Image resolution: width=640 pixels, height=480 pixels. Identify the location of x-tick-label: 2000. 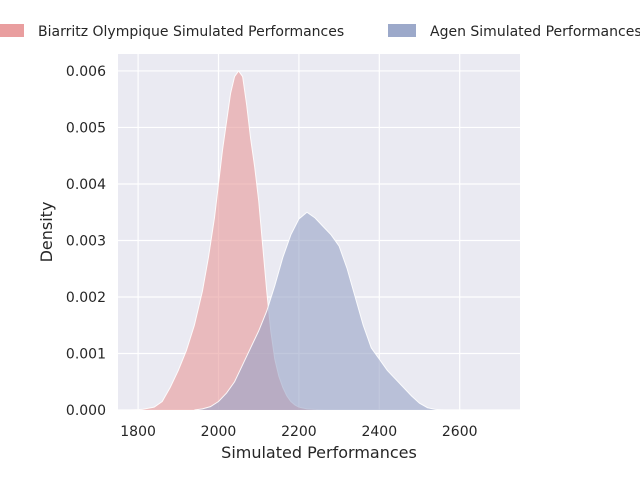
(219, 432).